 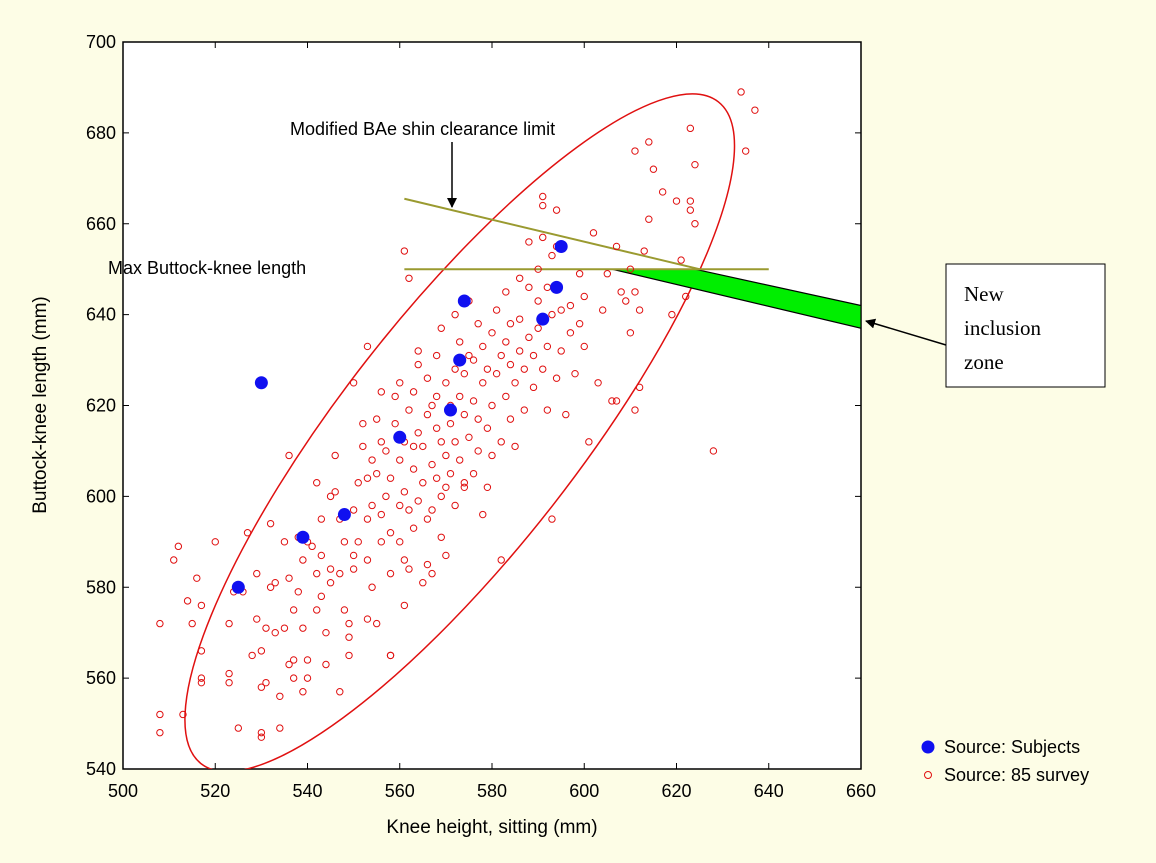 What do you see at coordinates (1016, 775) in the screenshot?
I see `legend-label-survey: Source: 85 survey` at bounding box center [1016, 775].